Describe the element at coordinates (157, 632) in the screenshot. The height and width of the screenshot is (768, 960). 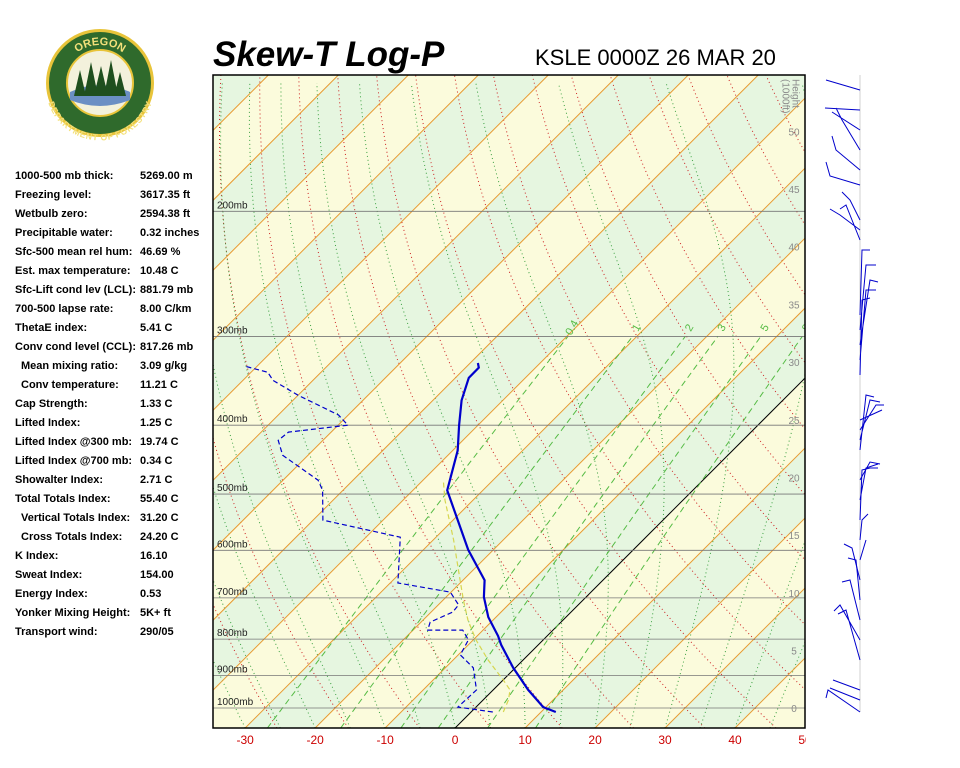
I see `stat-value: 290/05` at that location.